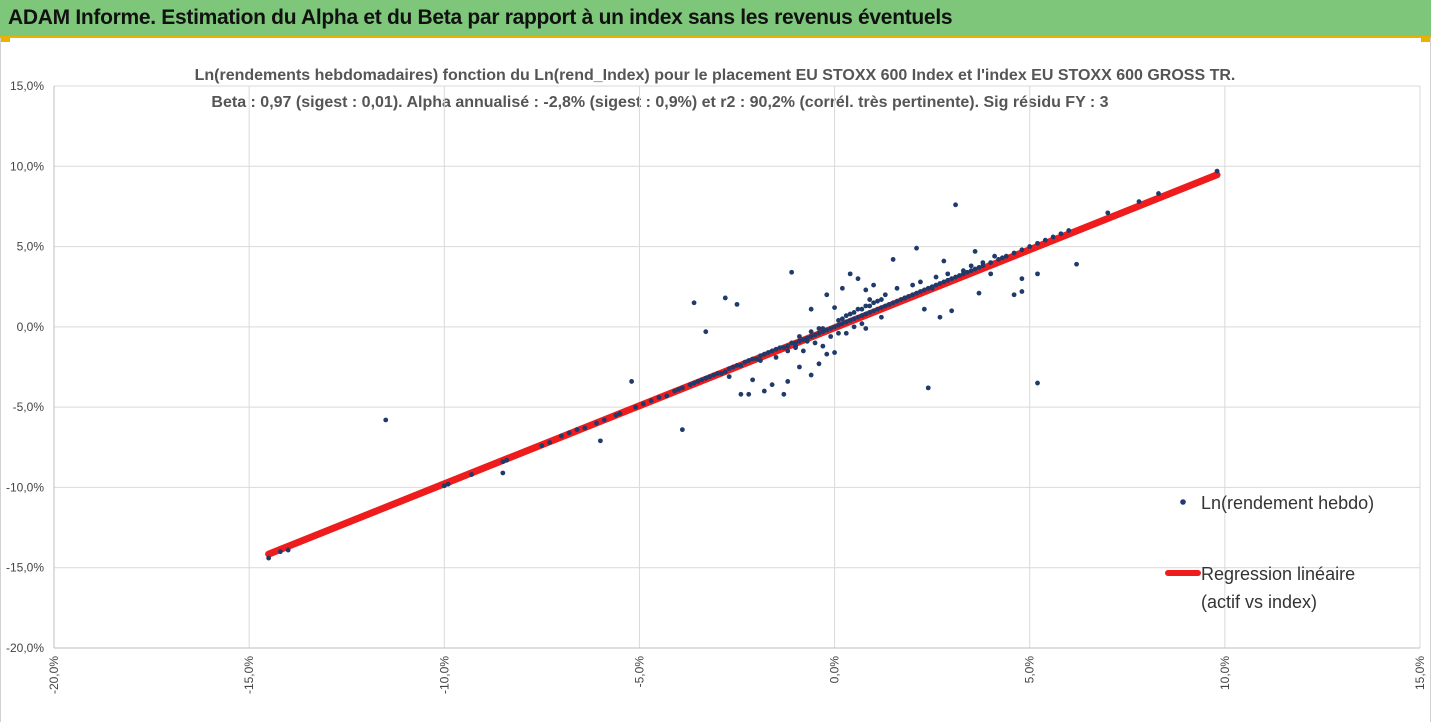  What do you see at coordinates (249, 675) in the screenshot?
I see `x-tick-label: -15,0%` at bounding box center [249, 675].